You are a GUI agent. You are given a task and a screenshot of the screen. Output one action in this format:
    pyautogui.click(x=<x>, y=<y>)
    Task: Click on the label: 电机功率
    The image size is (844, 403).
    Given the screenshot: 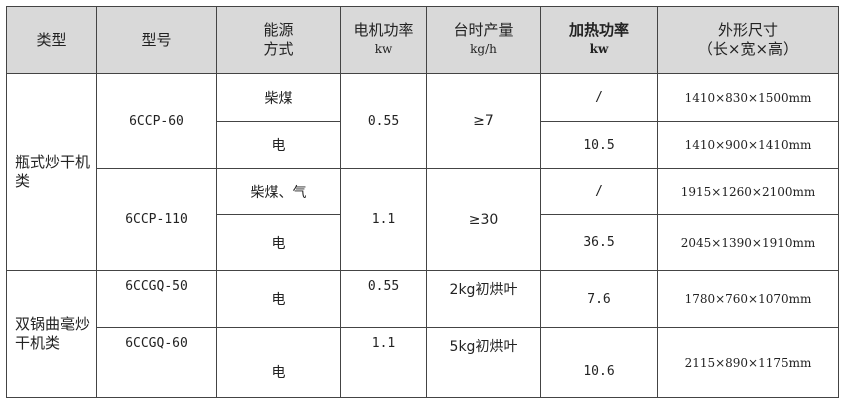 What is the action you would take?
    pyautogui.click(x=383, y=30)
    